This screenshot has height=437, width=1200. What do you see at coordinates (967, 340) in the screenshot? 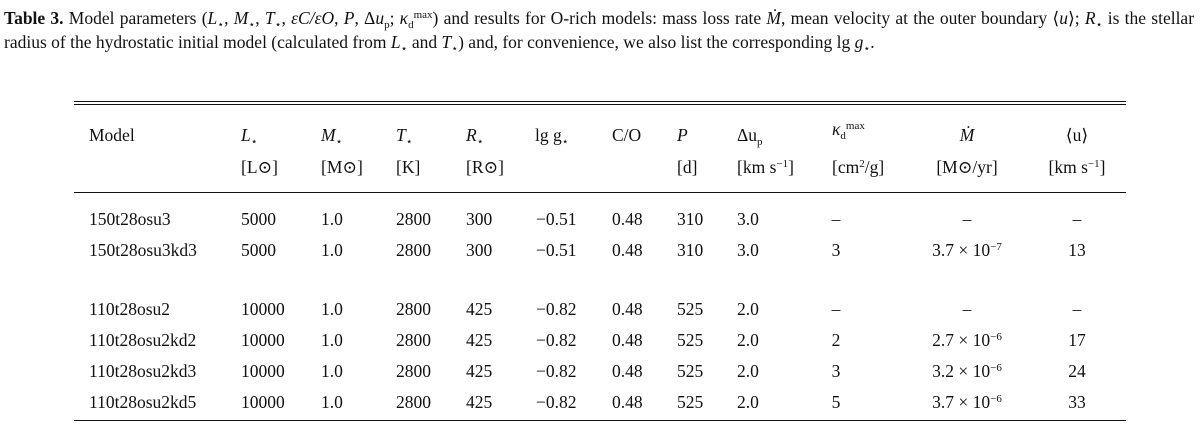
I see `cell-mdot-row-4: 2.7 × 10⁻⁶` at bounding box center [967, 340].